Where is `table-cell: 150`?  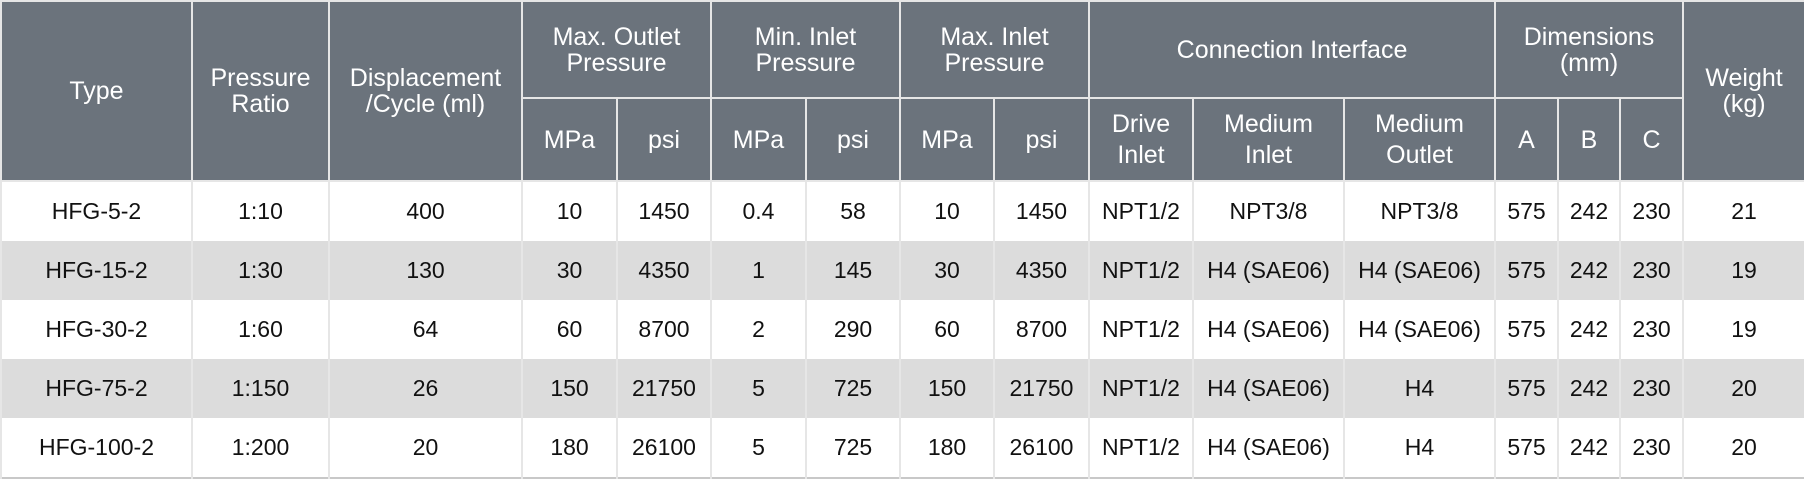
table-cell: 150 is located at coordinates (569, 388).